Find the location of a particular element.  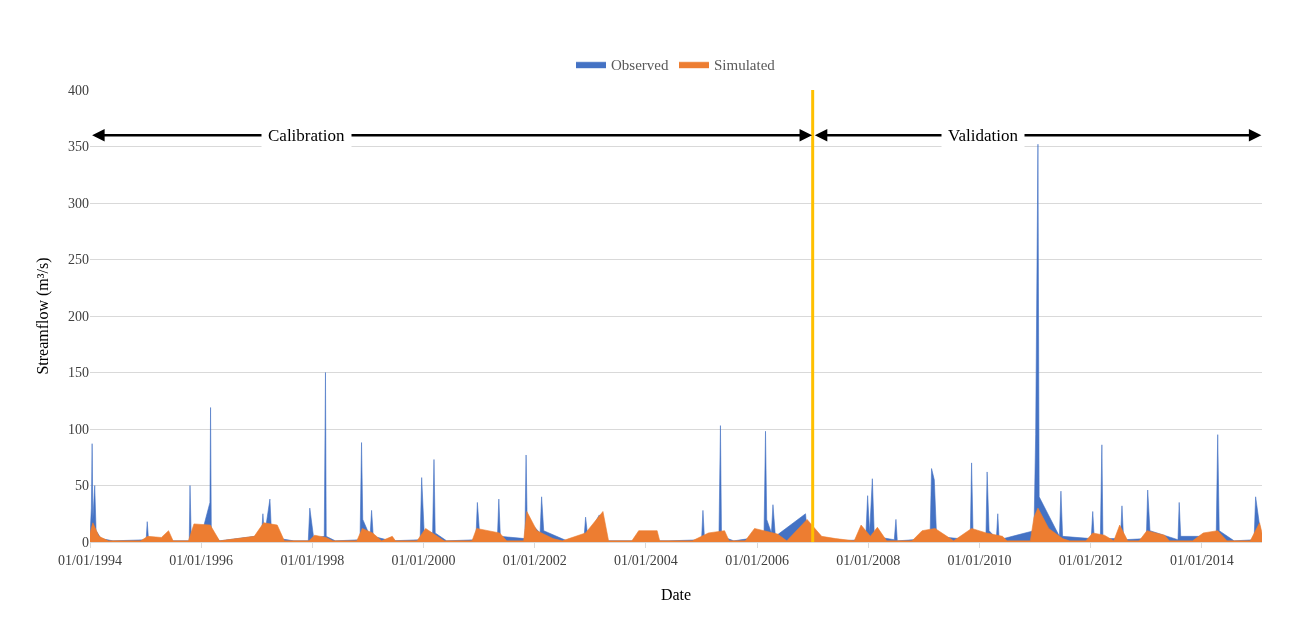

x-tick-label: 01/01/2012 is located at coordinates (1090, 560).